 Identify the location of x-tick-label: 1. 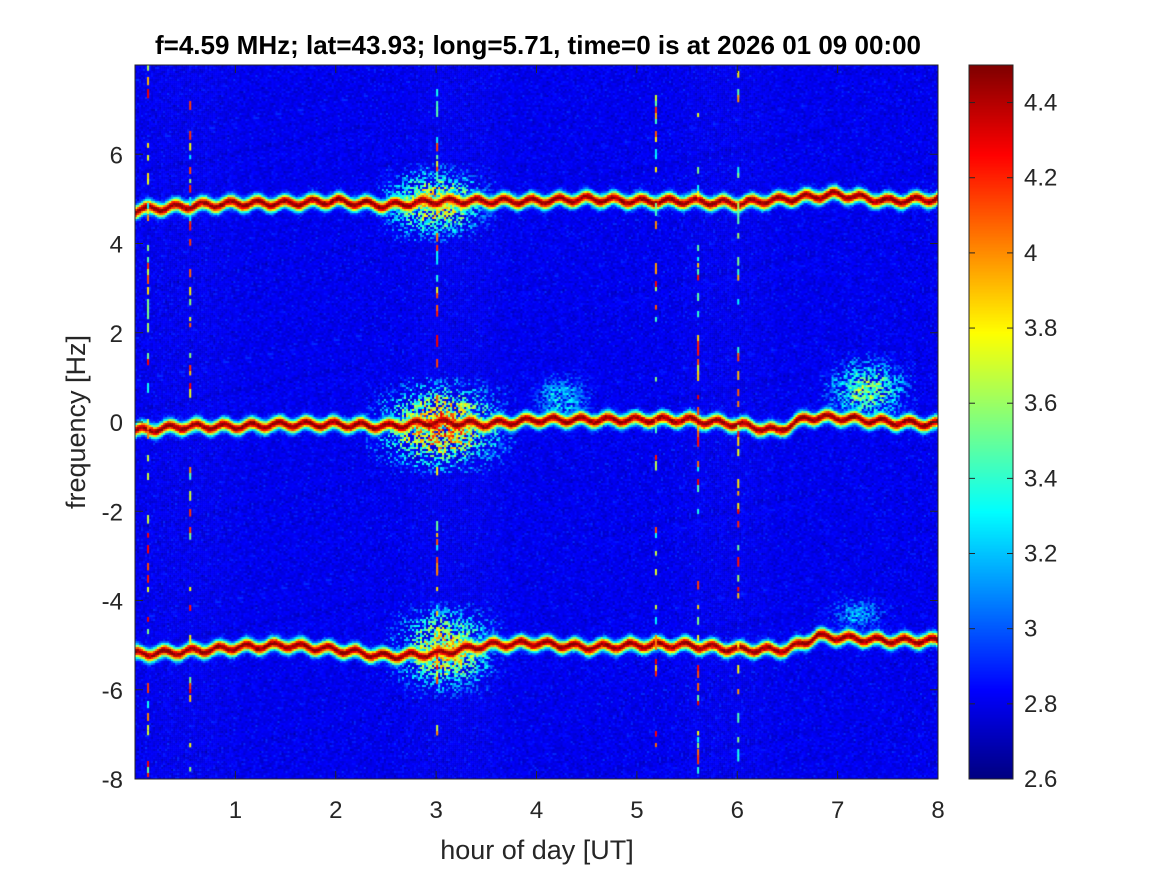
(235, 810).